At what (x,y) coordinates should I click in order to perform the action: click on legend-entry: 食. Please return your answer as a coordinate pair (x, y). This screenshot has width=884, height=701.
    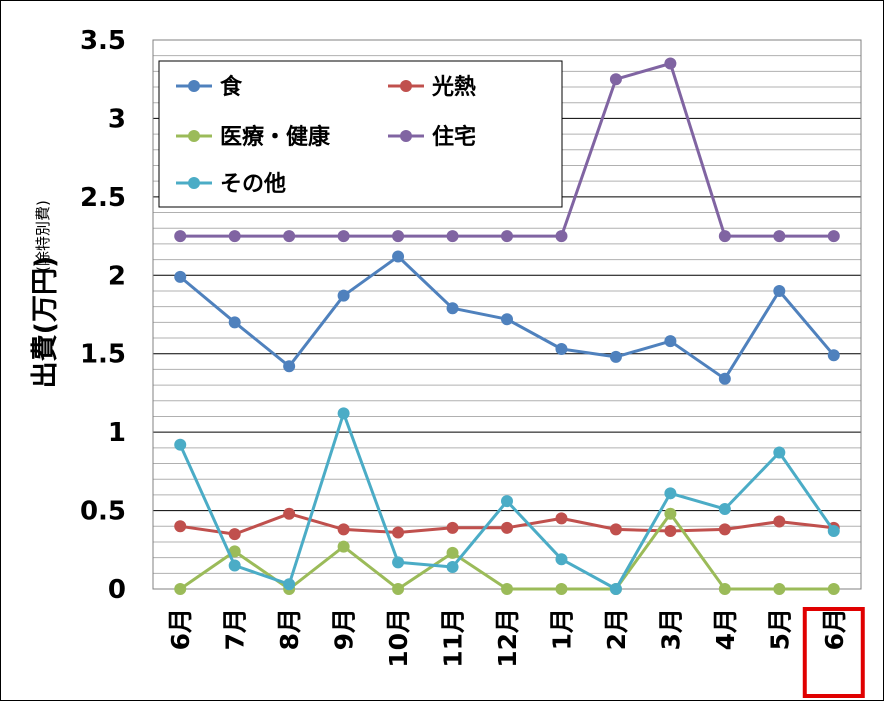
    Looking at the image, I should click on (209, 87).